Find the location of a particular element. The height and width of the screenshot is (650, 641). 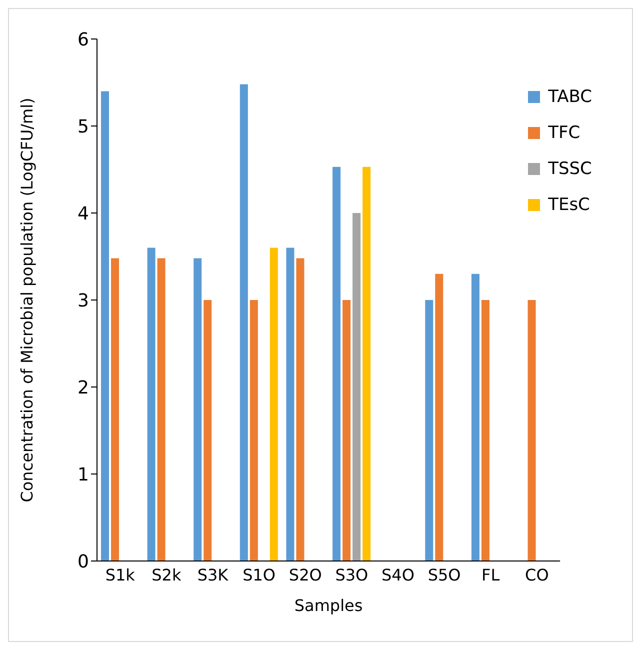

legend-label: TSSC is located at coordinates (570, 169).